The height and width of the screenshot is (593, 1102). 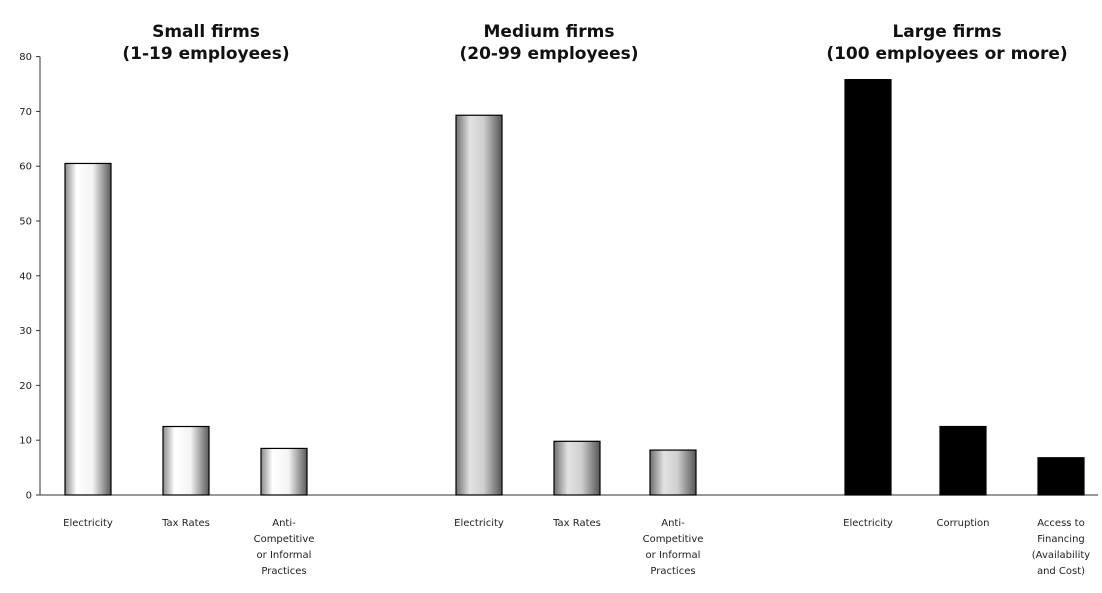 What do you see at coordinates (946, 43) in the screenshot?
I see `panel-title: Large firms (100 employees or more)` at bounding box center [946, 43].